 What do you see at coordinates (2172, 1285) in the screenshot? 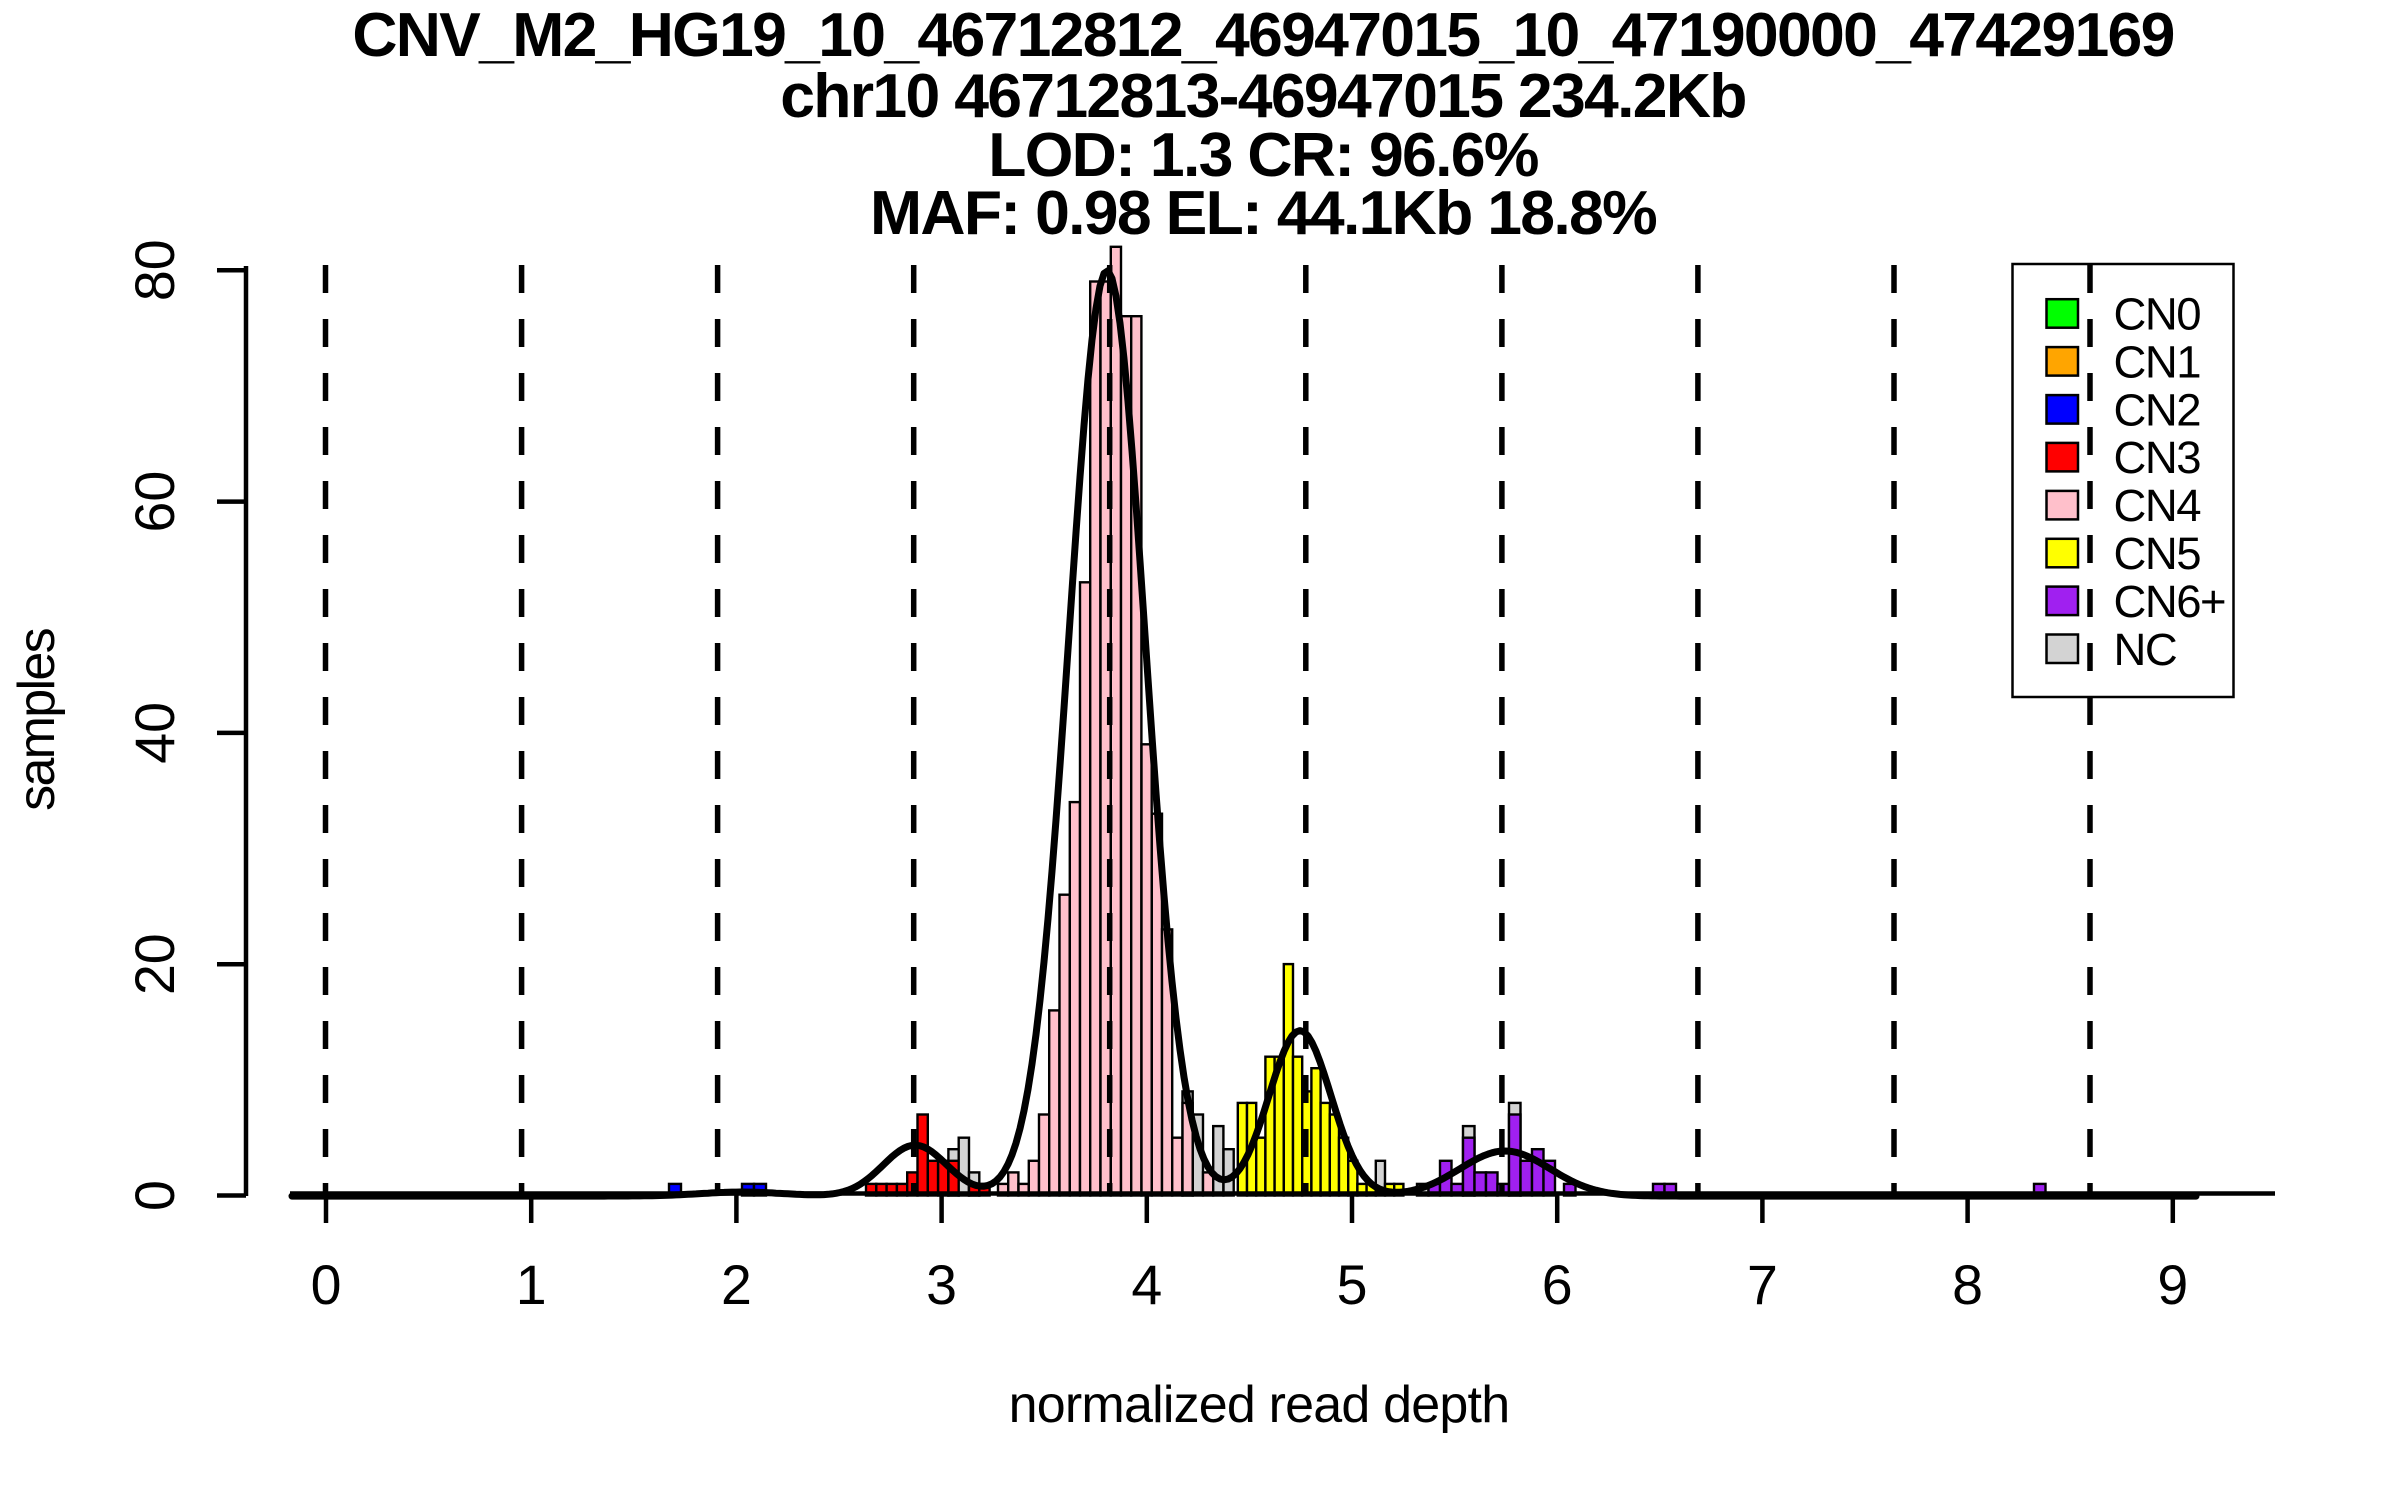
I see `svg-text: 9` at bounding box center [2172, 1285].